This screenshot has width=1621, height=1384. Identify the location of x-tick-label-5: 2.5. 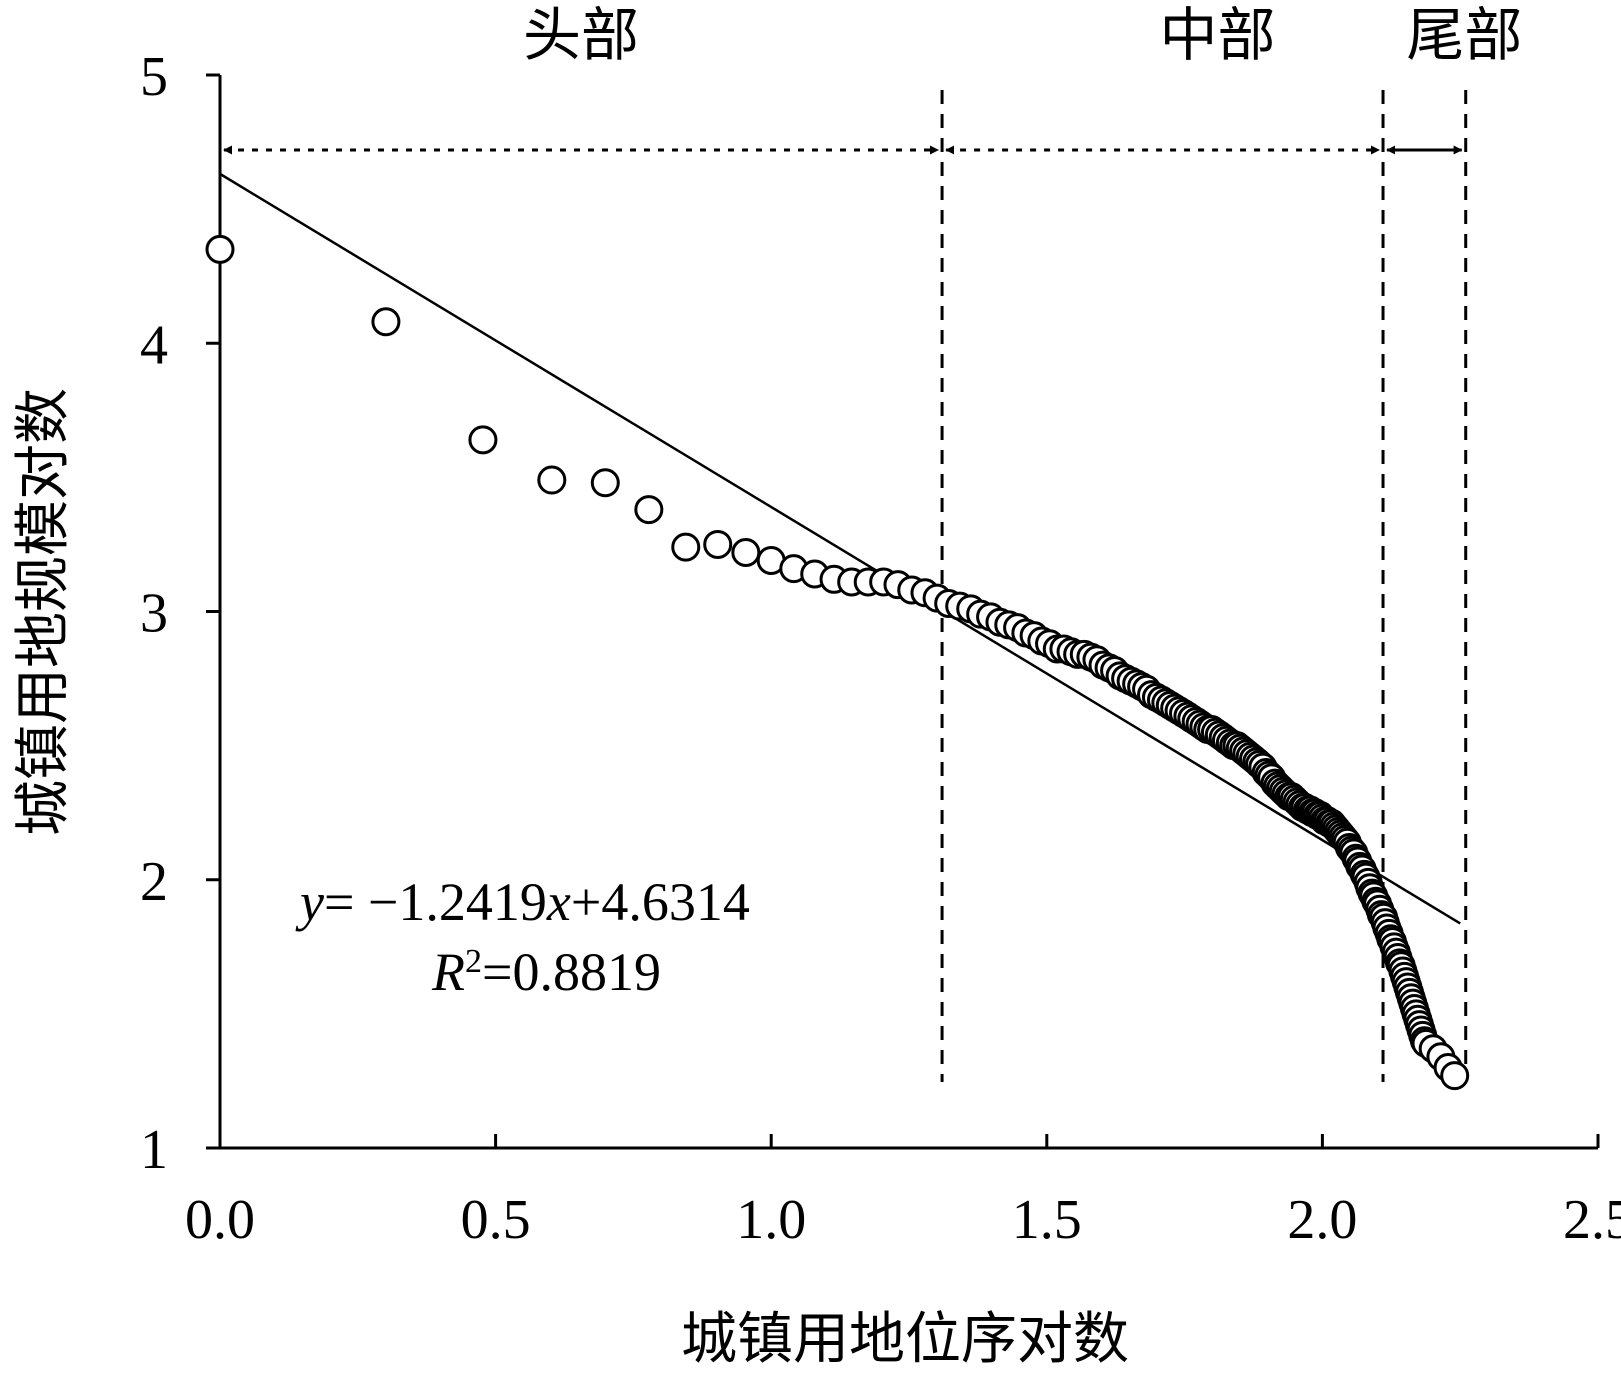
(1592, 1220).